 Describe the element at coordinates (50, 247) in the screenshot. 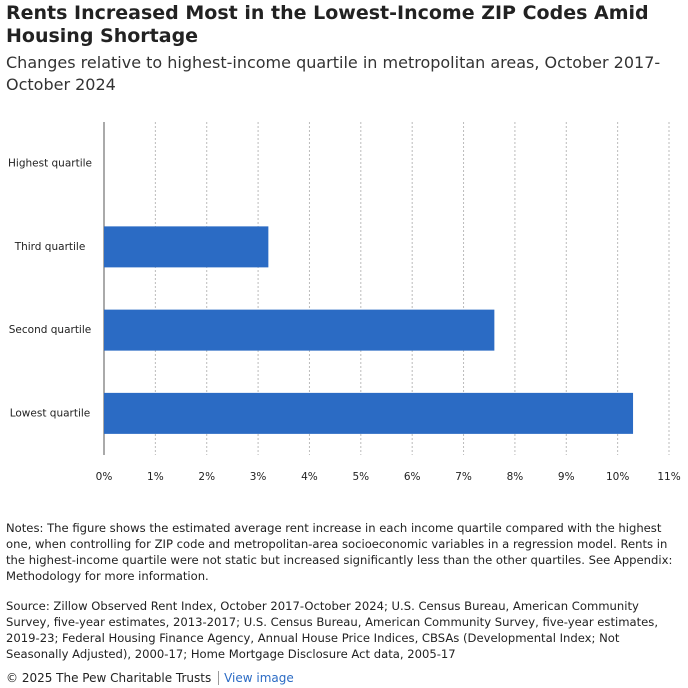

I see `y-tick-label: Third quartile` at that location.